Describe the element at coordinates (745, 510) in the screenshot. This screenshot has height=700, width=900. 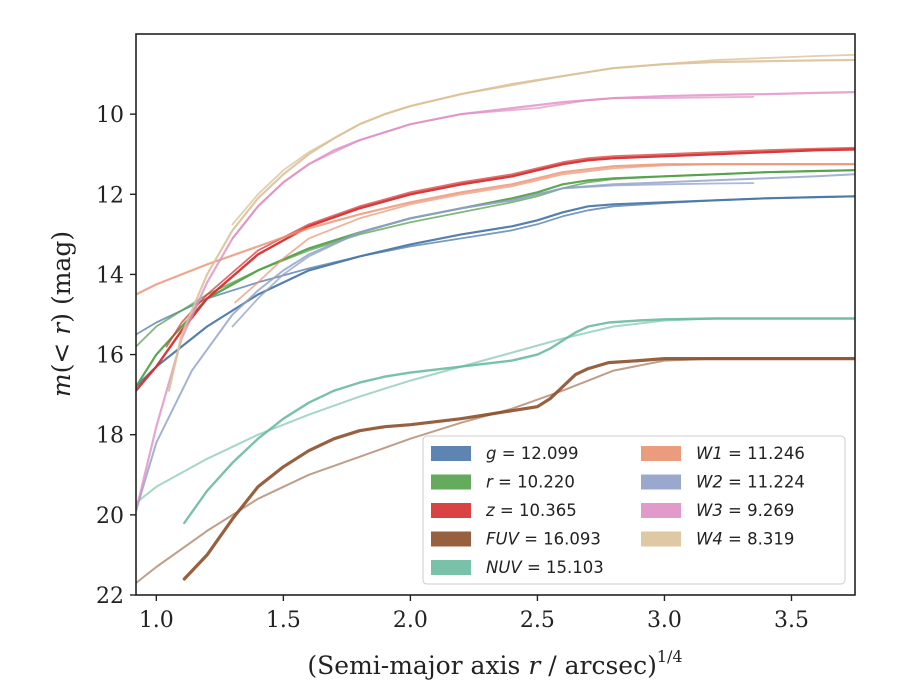
I see `legend-label-W3: W3 = 9.269` at that location.